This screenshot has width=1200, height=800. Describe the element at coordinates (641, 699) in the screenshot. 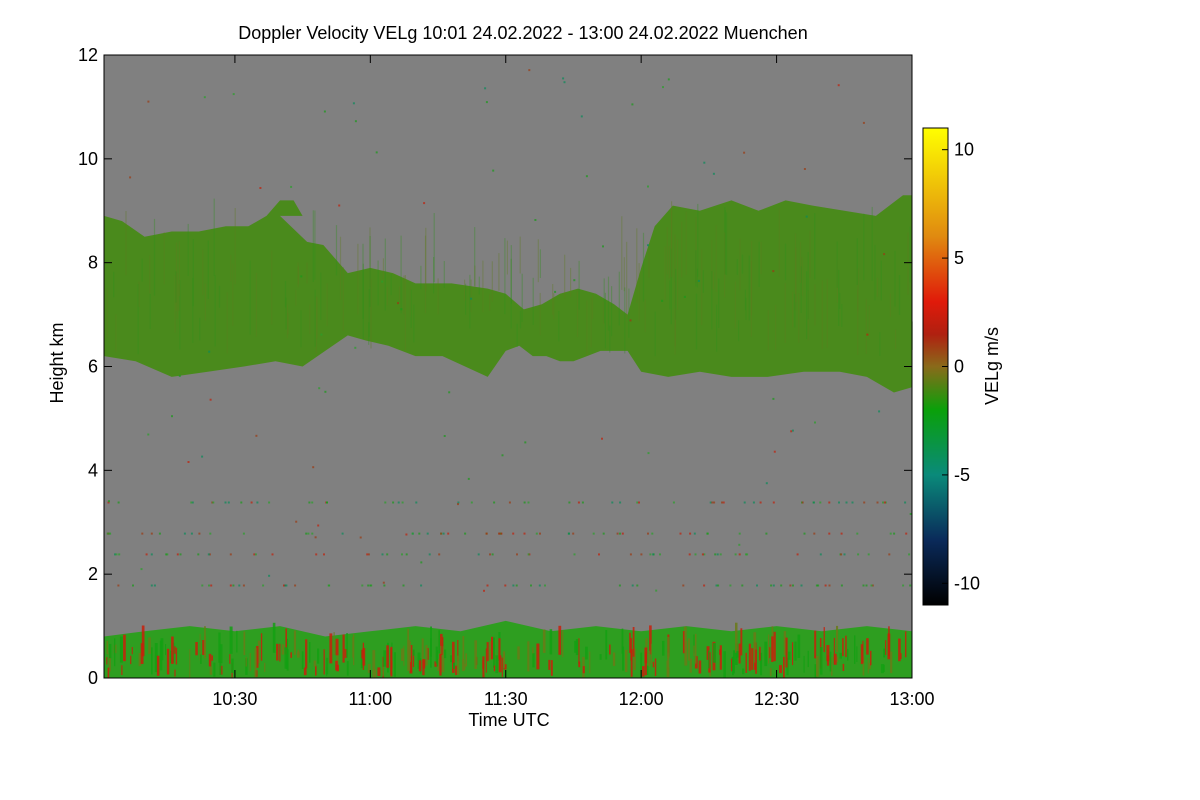

I see `x-tick-label: 12:00` at that location.